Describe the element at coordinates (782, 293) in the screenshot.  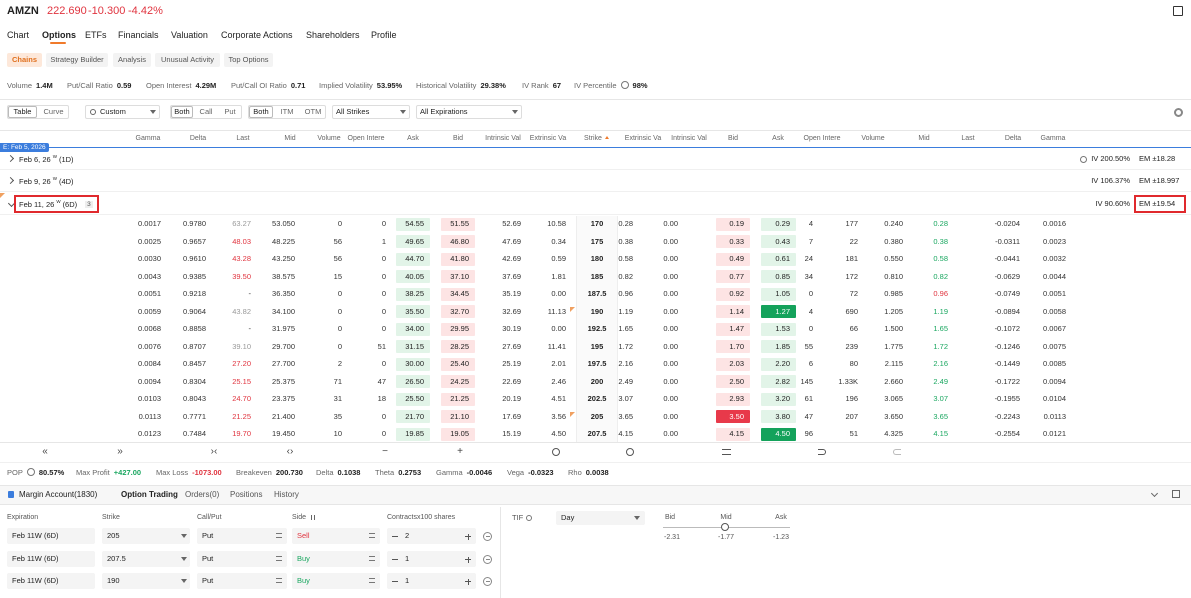
I see `chain-cell: 1.05` at that location.